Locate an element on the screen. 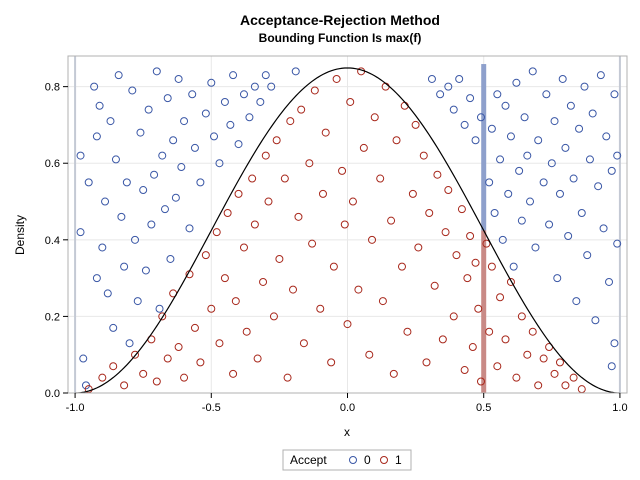  legend: Accept 0 1 is located at coordinates (347, 460).